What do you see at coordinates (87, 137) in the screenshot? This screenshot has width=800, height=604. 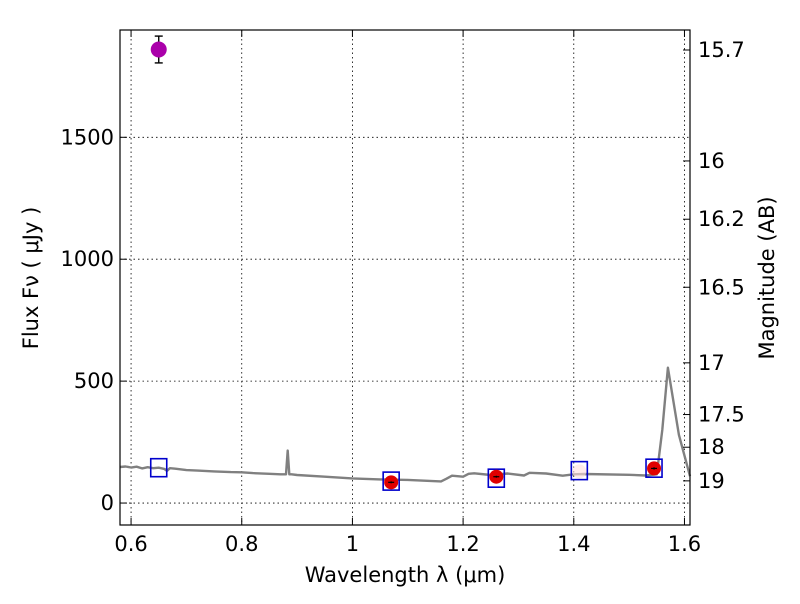 I see `y-tick-label: 1500` at bounding box center [87, 137].